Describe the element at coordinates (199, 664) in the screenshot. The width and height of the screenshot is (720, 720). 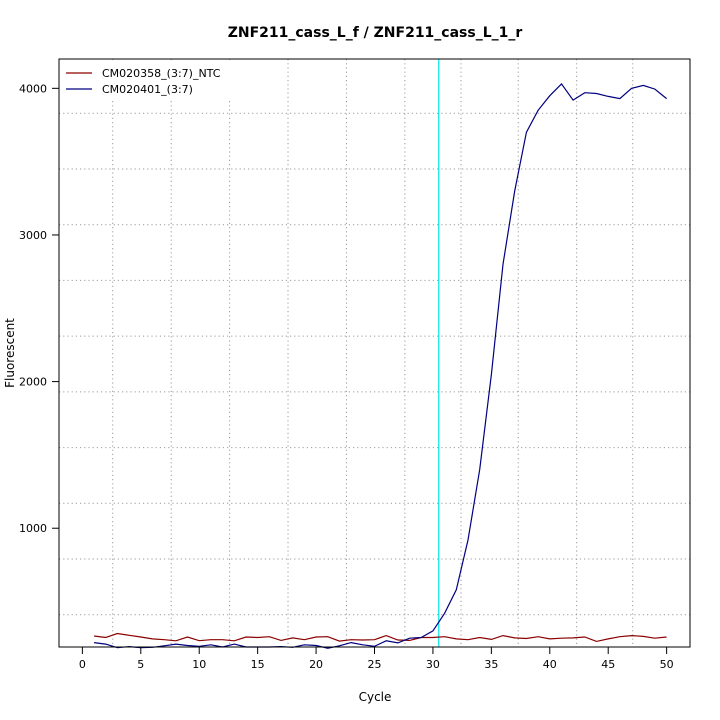
I see `x-tick-label: 10` at that location.